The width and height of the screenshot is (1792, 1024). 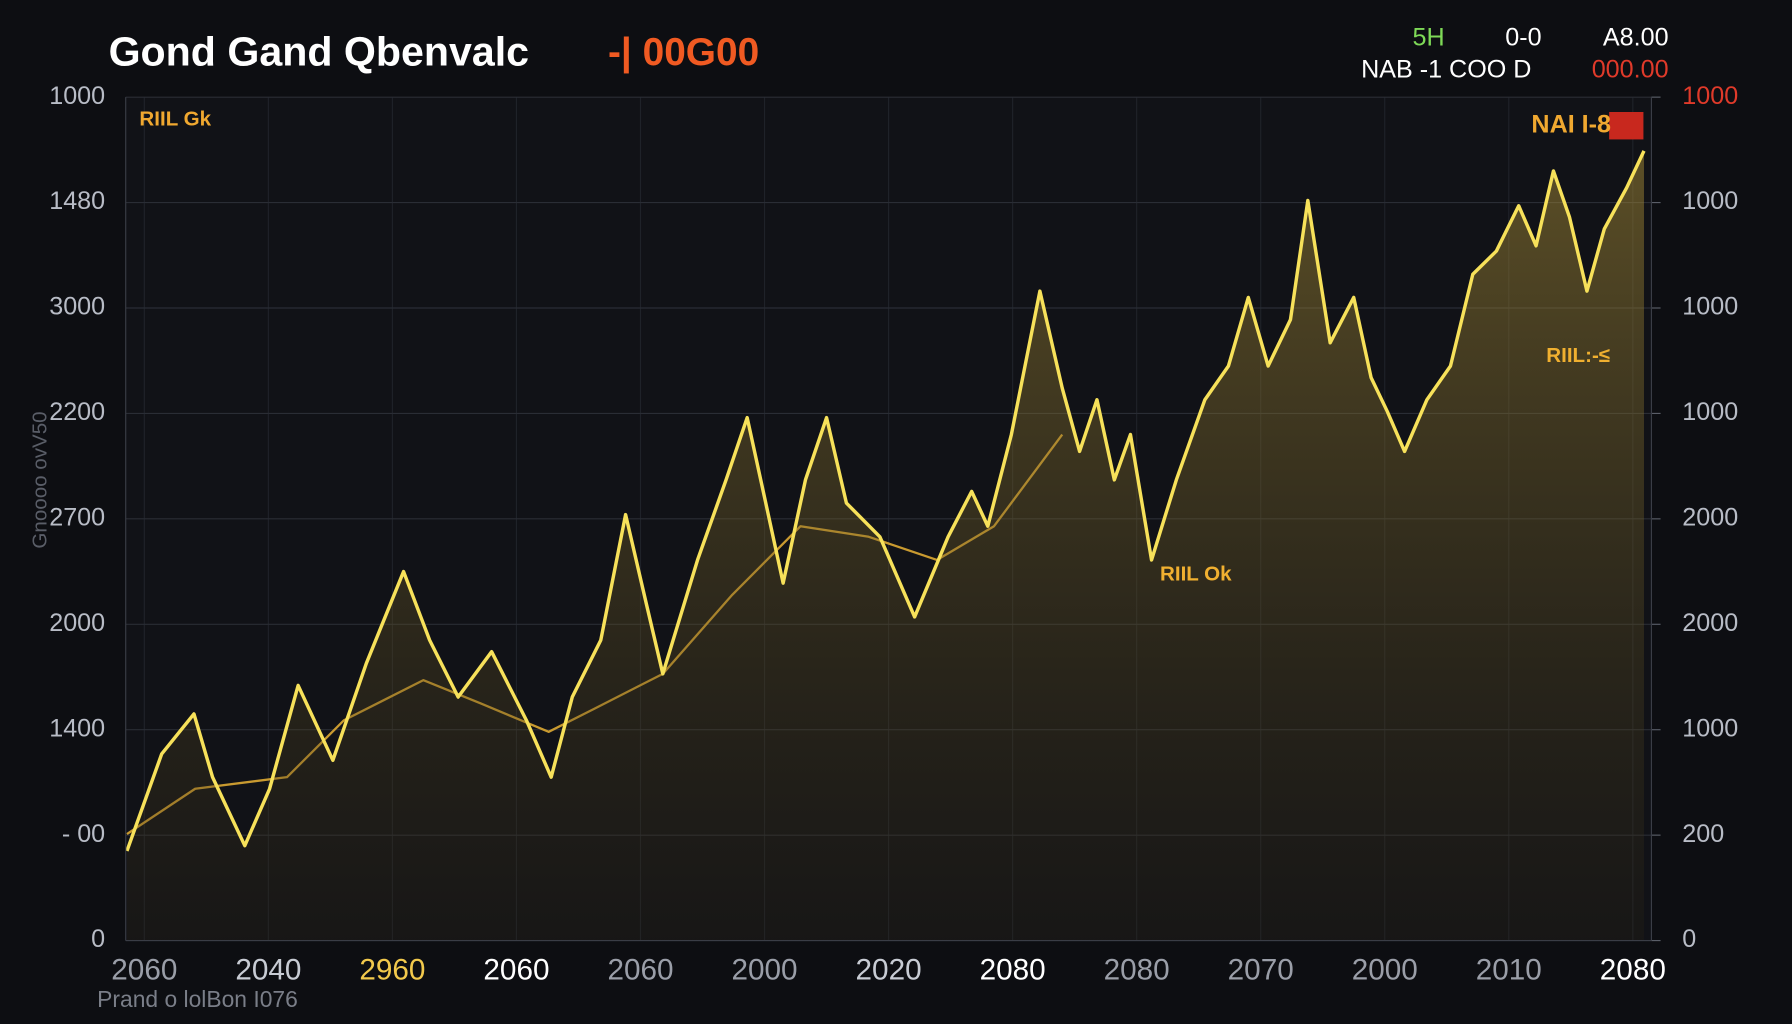 What do you see at coordinates (319, 52) in the screenshot?
I see `chart-title: Gond Gand Qbenvalc` at bounding box center [319, 52].